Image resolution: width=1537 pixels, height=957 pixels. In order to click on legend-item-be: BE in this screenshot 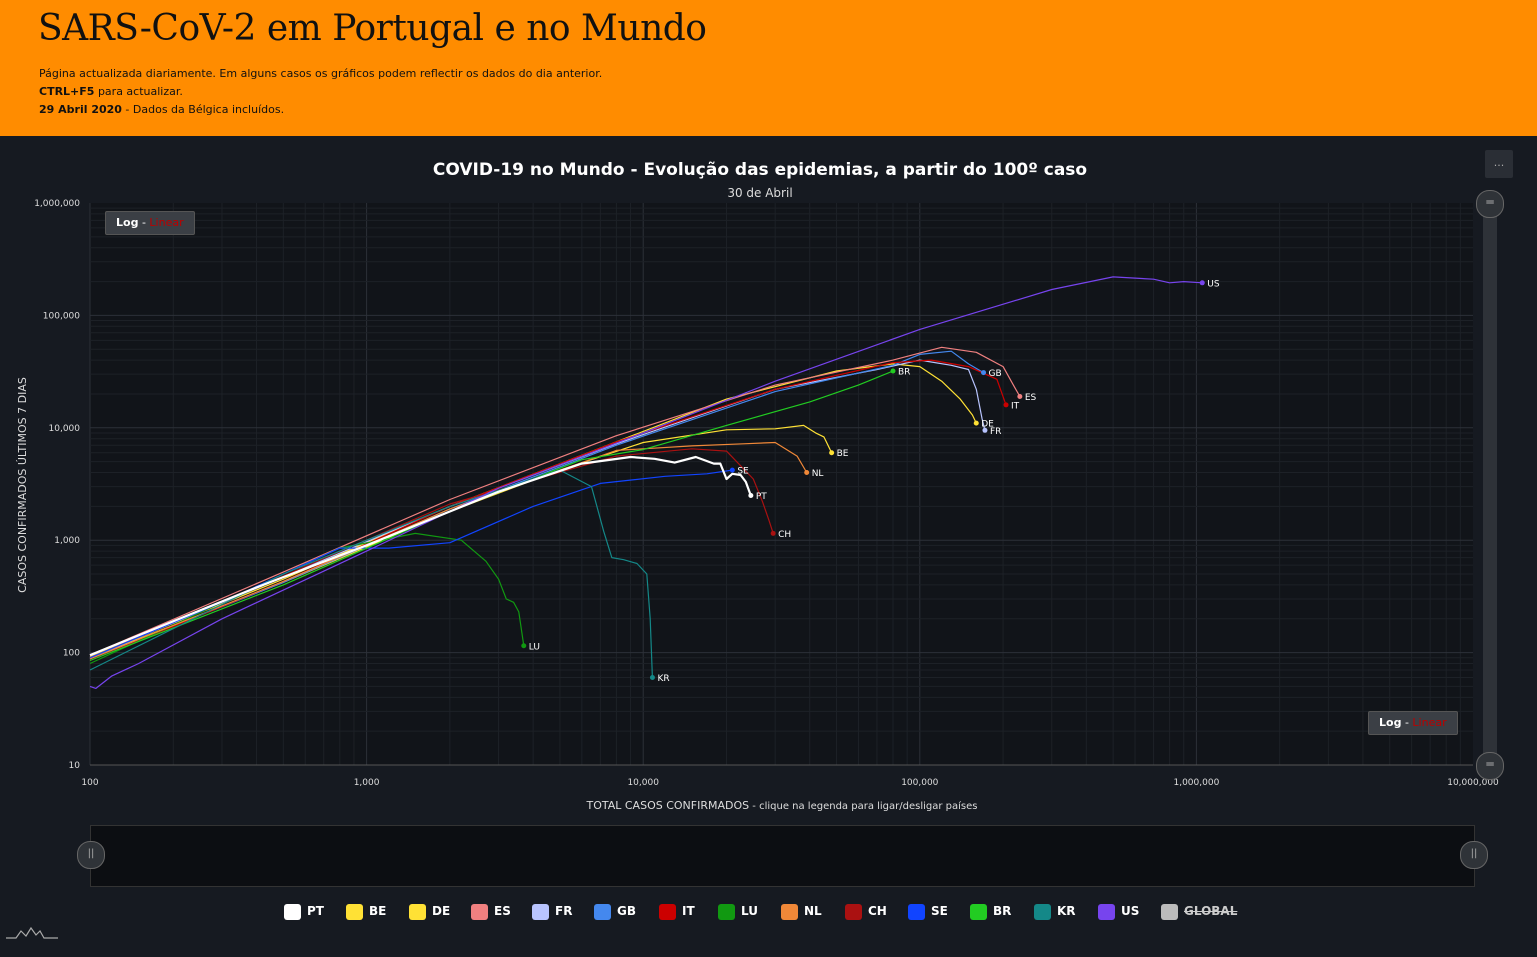, I will do `click(366, 912)`.